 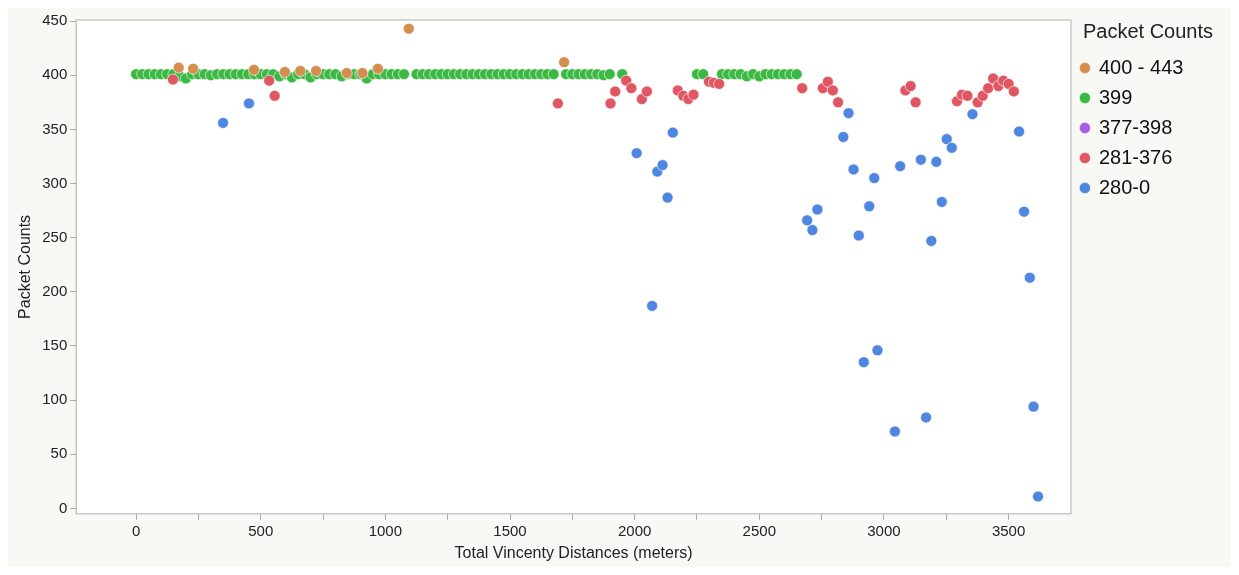 I want to click on x-tick-label: 3000, so click(x=884, y=530).